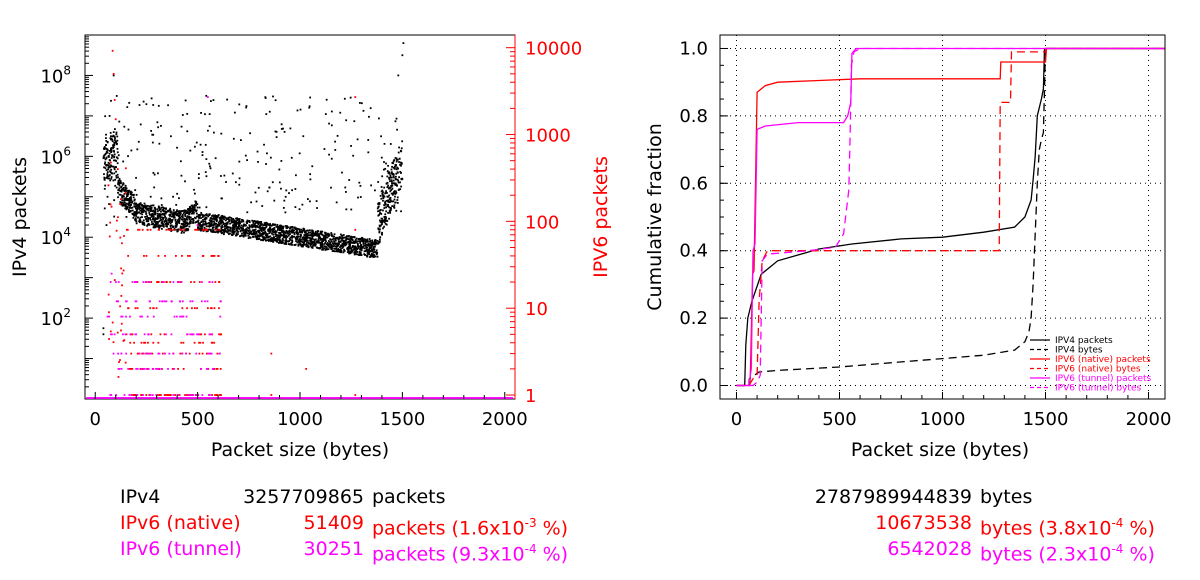 This screenshot has width=1200, height=580. Describe the element at coordinates (300, 419) in the screenshot. I see `x-tick-label: 1000` at that location.